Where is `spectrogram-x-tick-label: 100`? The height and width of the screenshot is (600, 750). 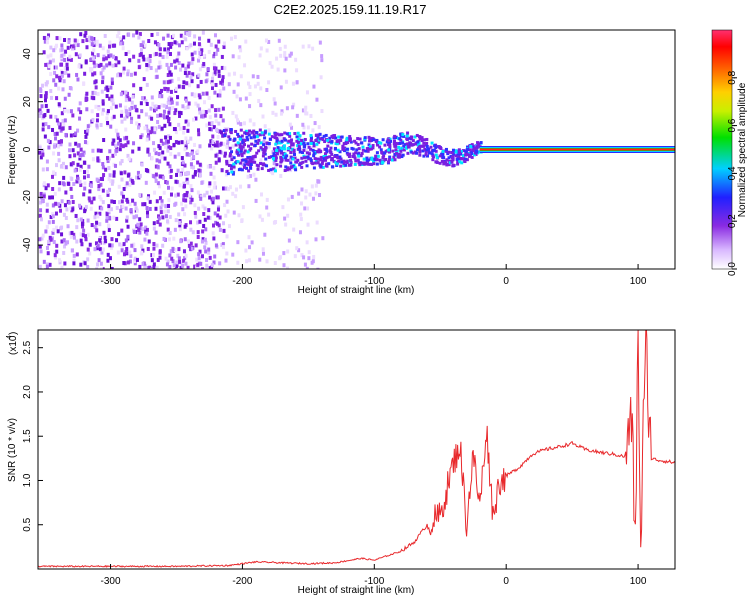
spectrogram-x-tick-label: 100 is located at coordinates (638, 281).